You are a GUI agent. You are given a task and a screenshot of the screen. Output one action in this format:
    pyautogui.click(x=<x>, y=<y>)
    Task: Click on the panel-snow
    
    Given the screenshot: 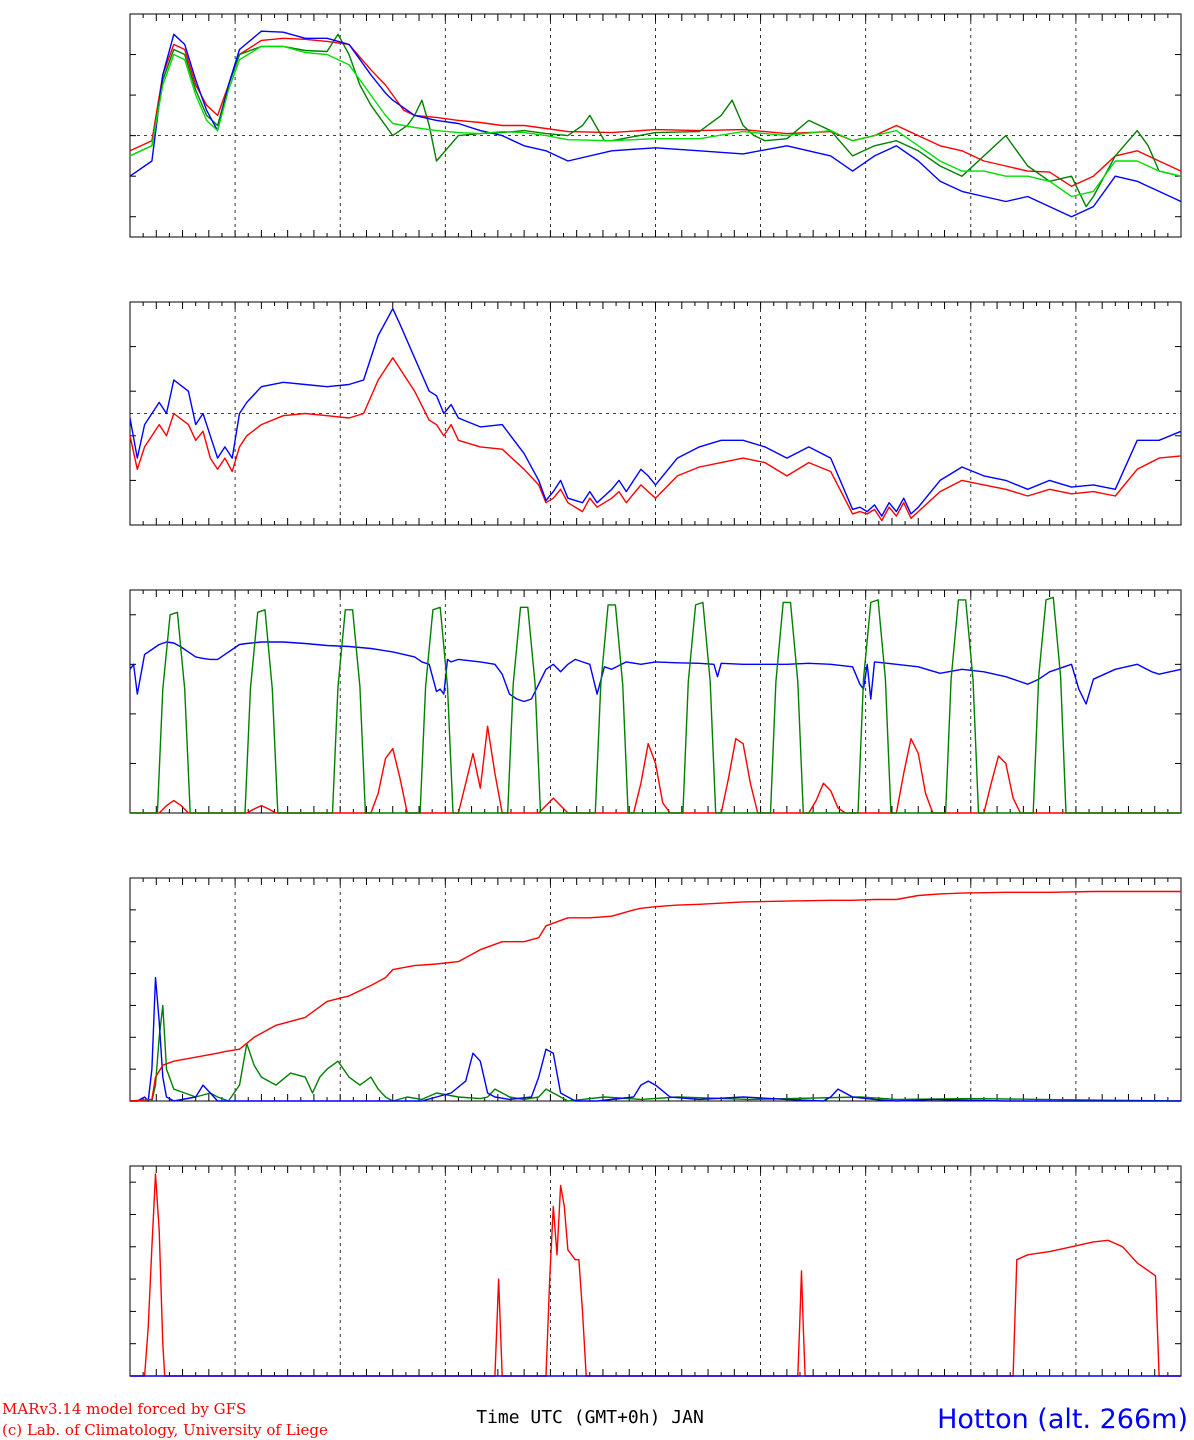 What is the action you would take?
    pyautogui.click(x=655, y=1271)
    